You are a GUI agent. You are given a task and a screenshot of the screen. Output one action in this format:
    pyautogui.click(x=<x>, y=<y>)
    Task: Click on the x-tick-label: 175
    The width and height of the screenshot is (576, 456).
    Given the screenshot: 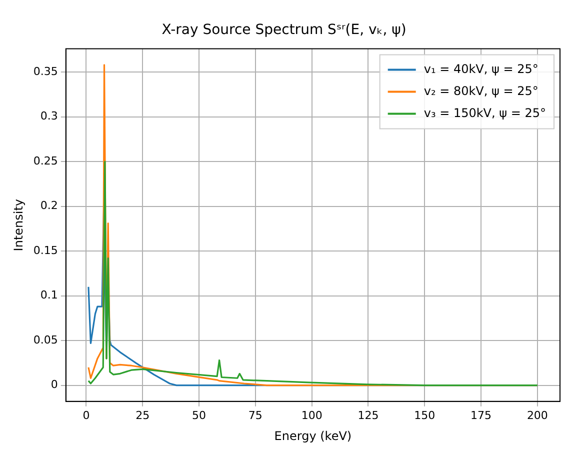 What is the action you would take?
    pyautogui.click(x=481, y=415)
    